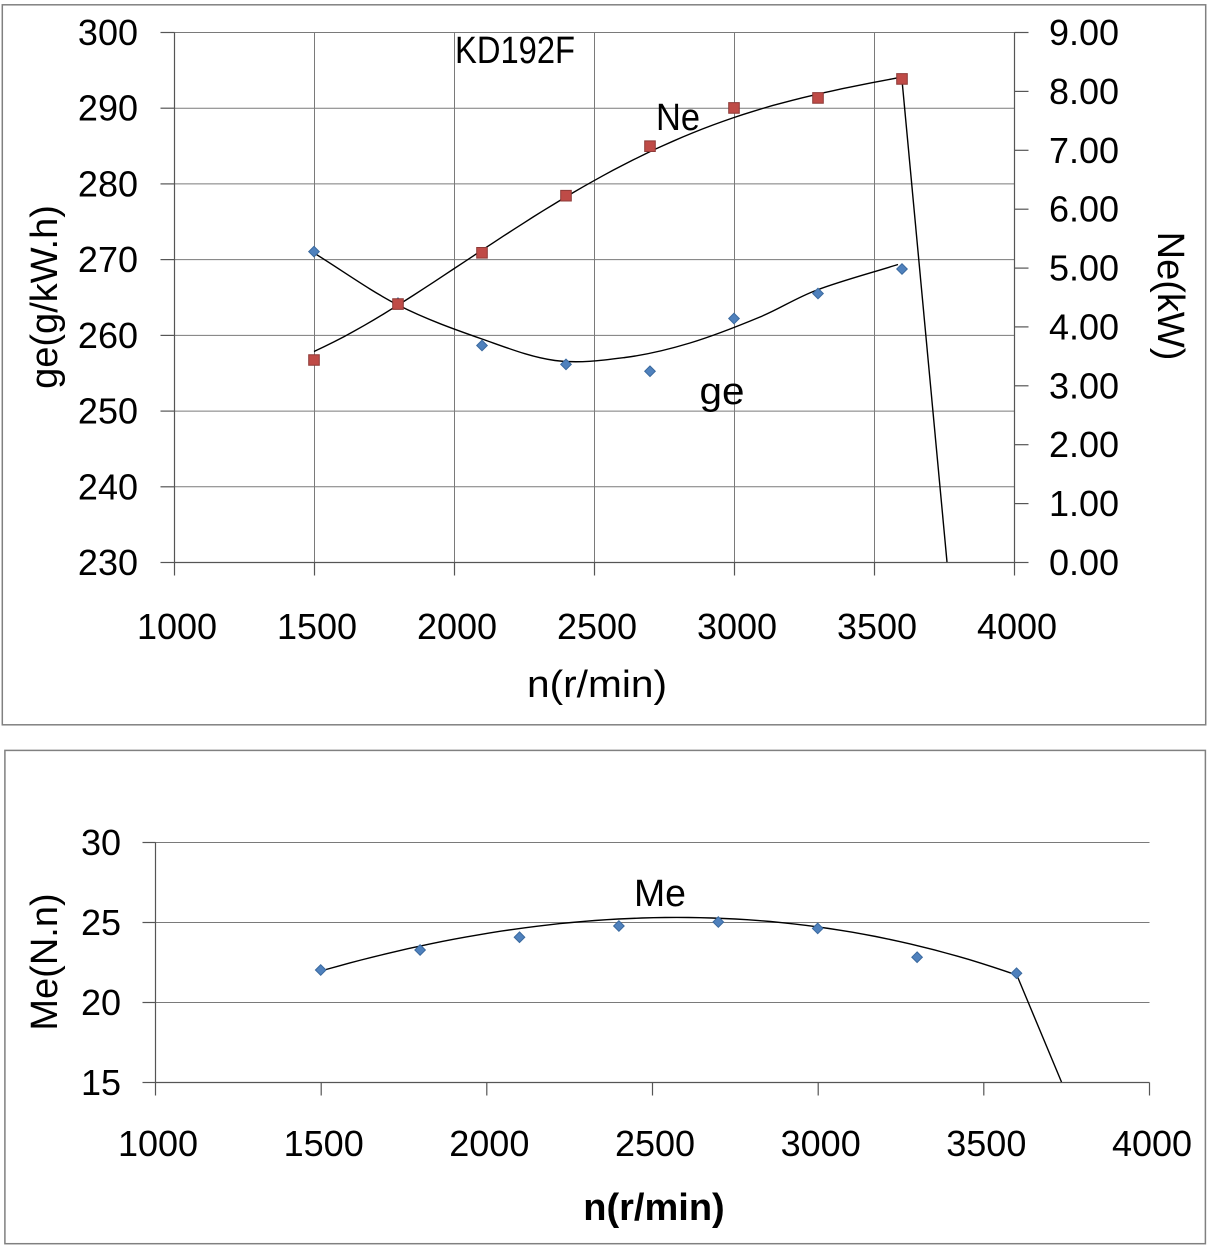  What do you see at coordinates (45, 297) in the screenshot?
I see `svg-text: ge(g/kW.h)` at bounding box center [45, 297].